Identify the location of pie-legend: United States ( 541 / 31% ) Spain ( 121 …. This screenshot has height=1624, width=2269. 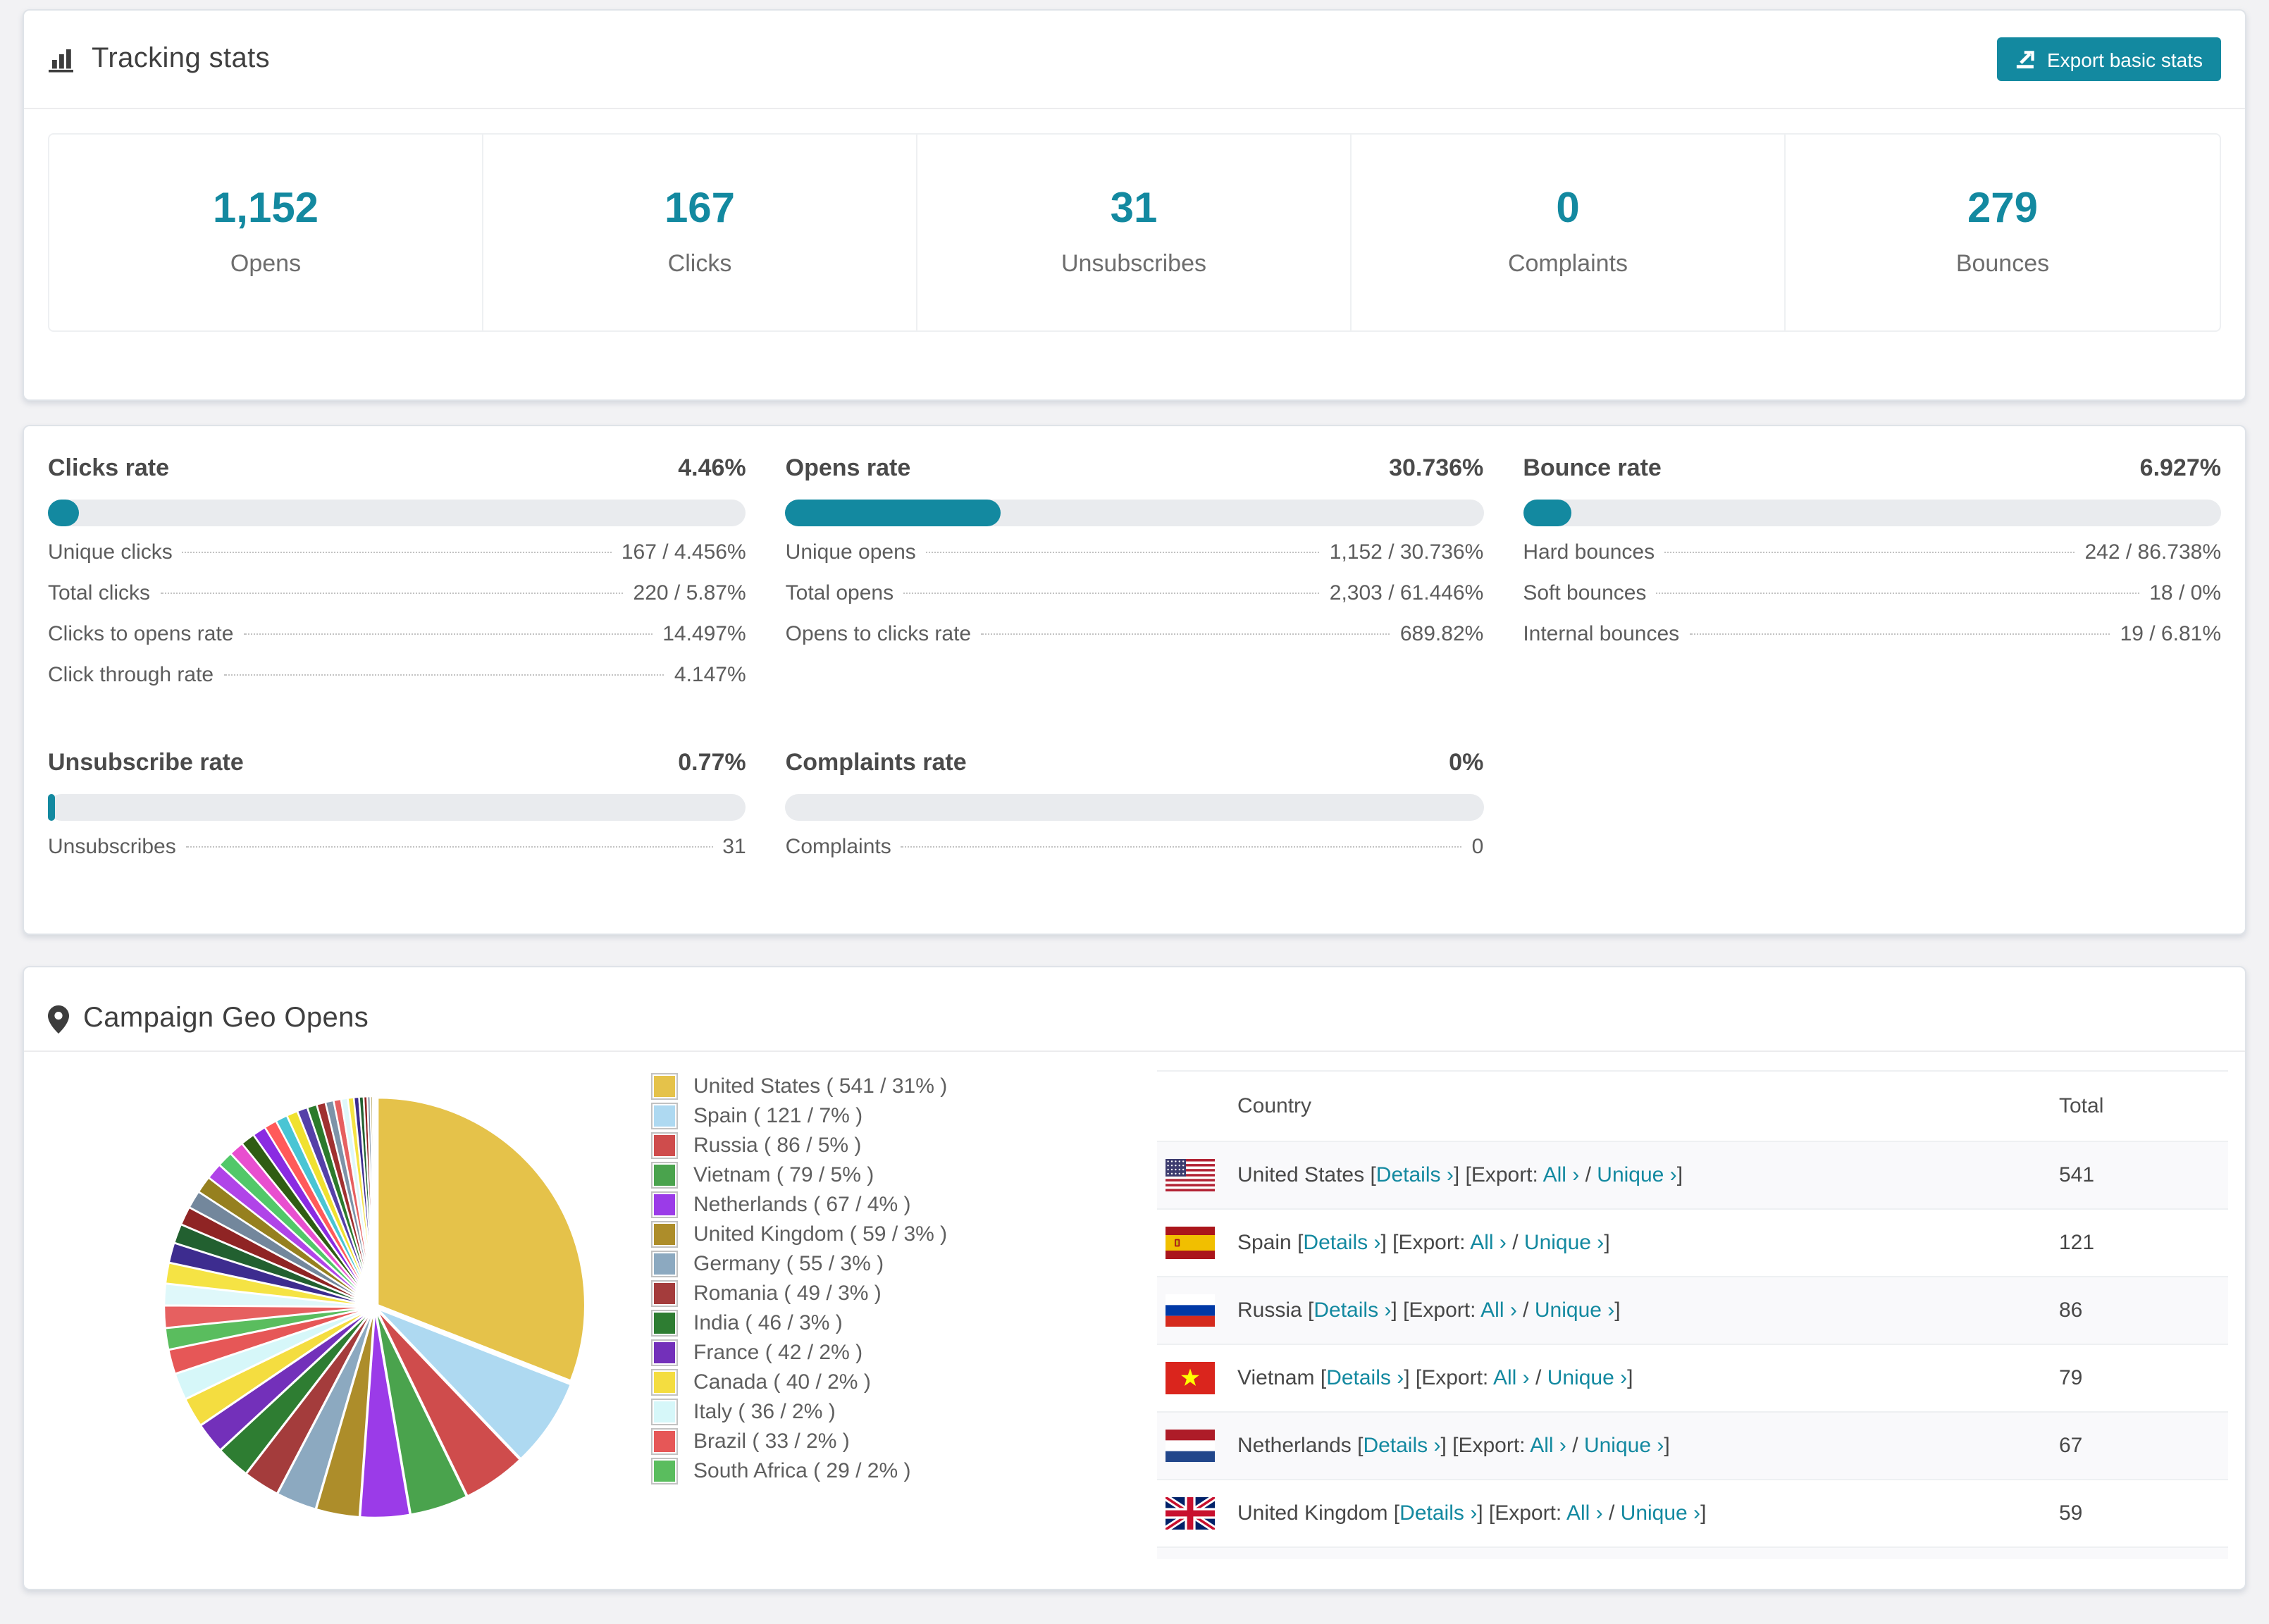
(799, 1279).